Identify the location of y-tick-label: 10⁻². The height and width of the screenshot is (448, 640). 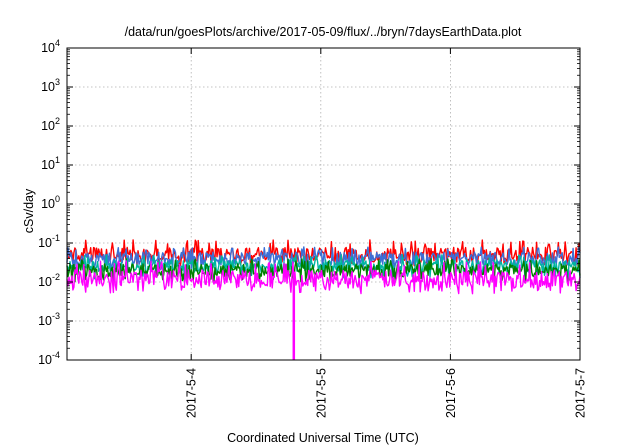
(49, 280).